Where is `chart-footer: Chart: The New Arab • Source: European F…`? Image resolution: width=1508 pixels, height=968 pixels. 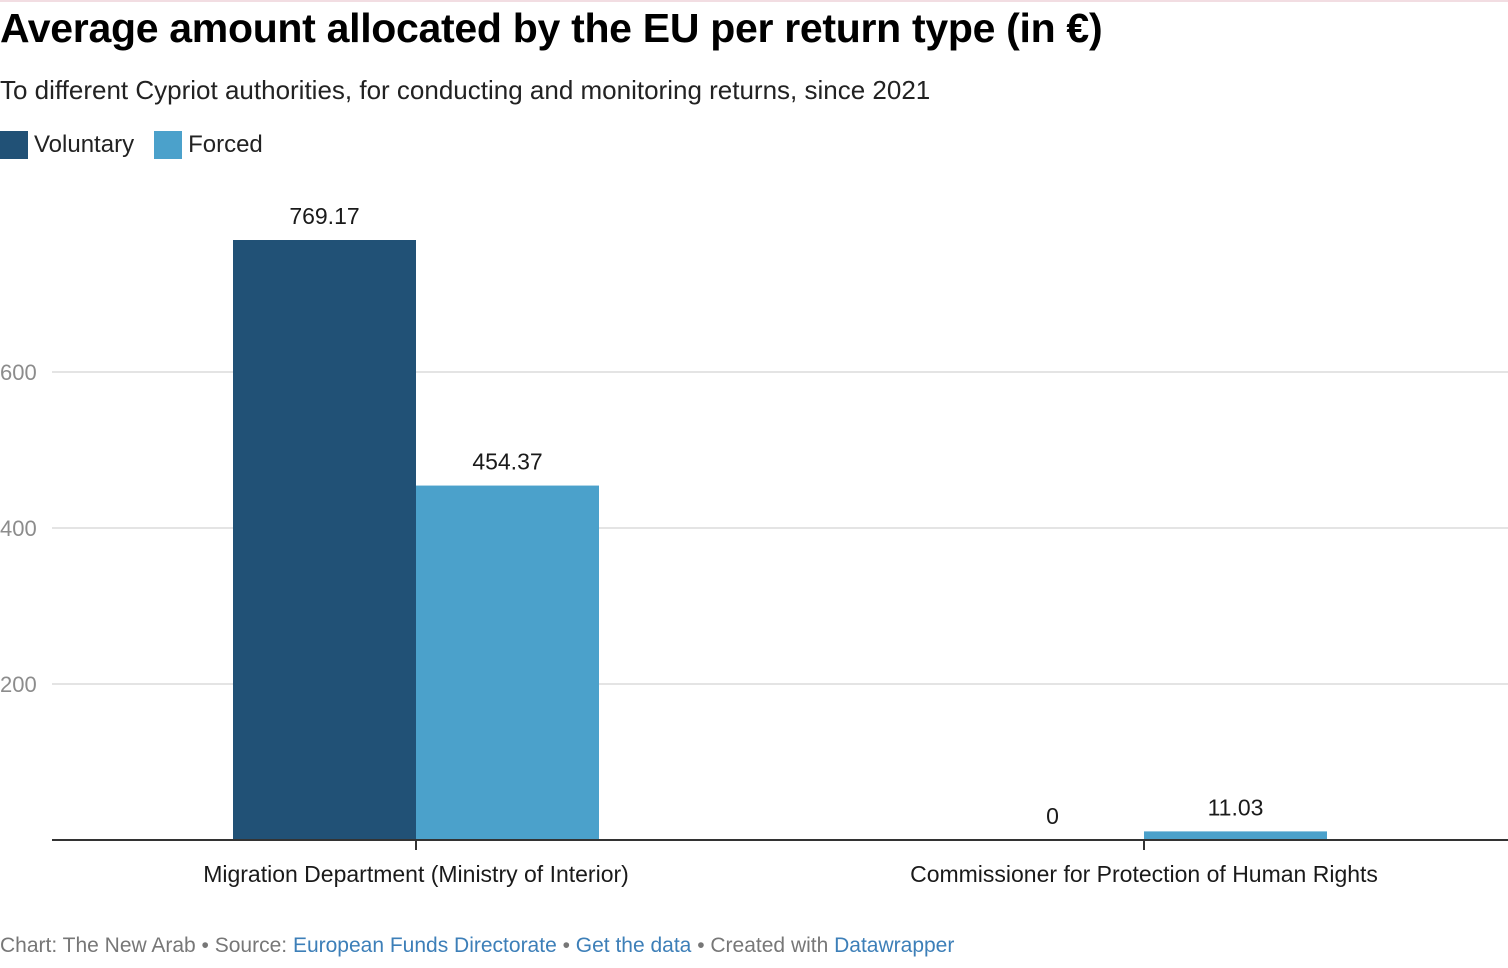 chart-footer: Chart: The New Arab • Source: European F… is located at coordinates (477, 946).